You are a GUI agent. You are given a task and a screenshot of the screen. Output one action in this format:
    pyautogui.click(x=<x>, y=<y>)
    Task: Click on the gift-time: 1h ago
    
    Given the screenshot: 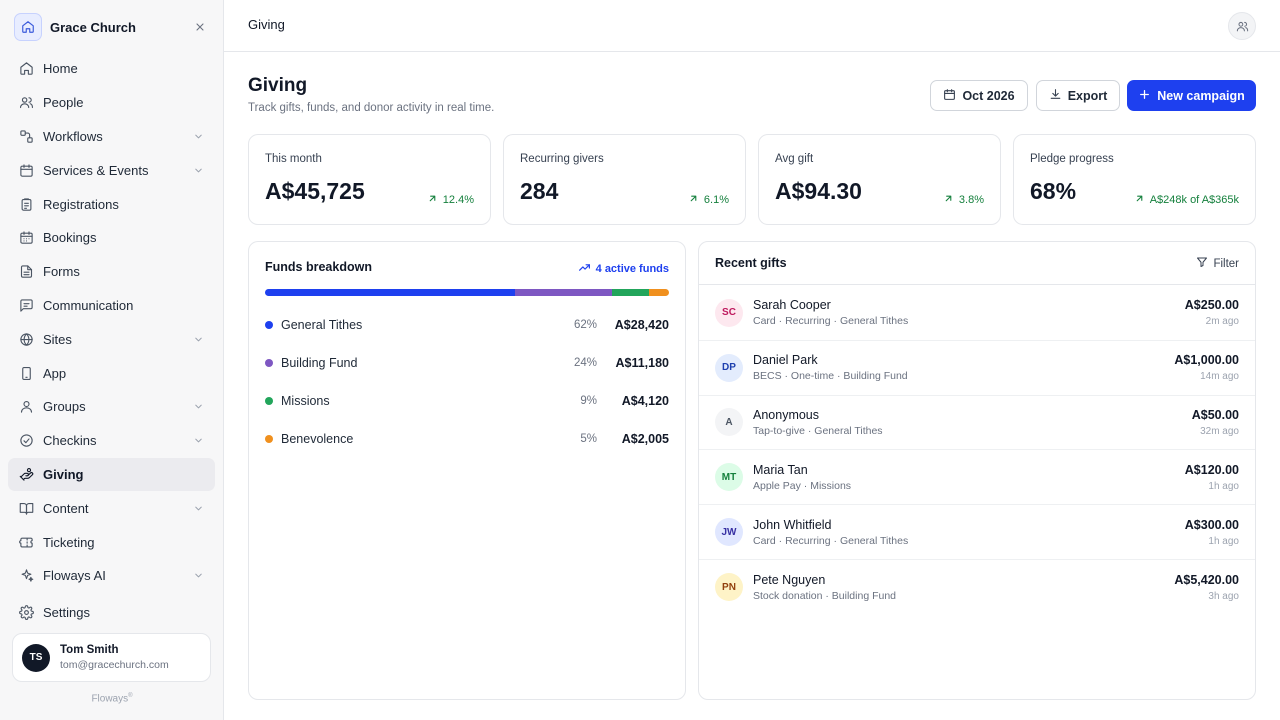 What is the action you would take?
    pyautogui.click(x=1223, y=486)
    